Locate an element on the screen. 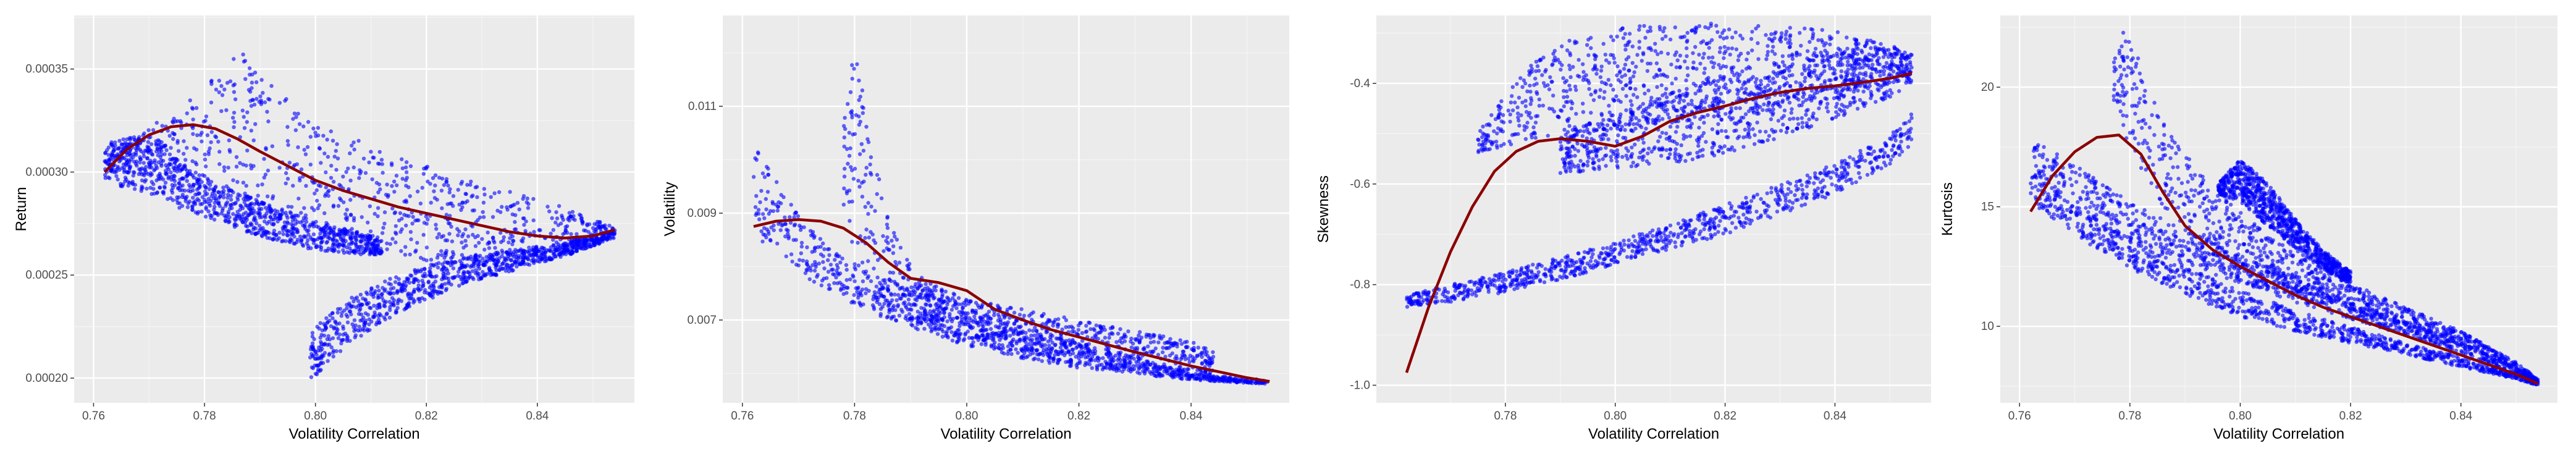  x-axis-title: Volatility Correlation is located at coordinates (1005, 434).